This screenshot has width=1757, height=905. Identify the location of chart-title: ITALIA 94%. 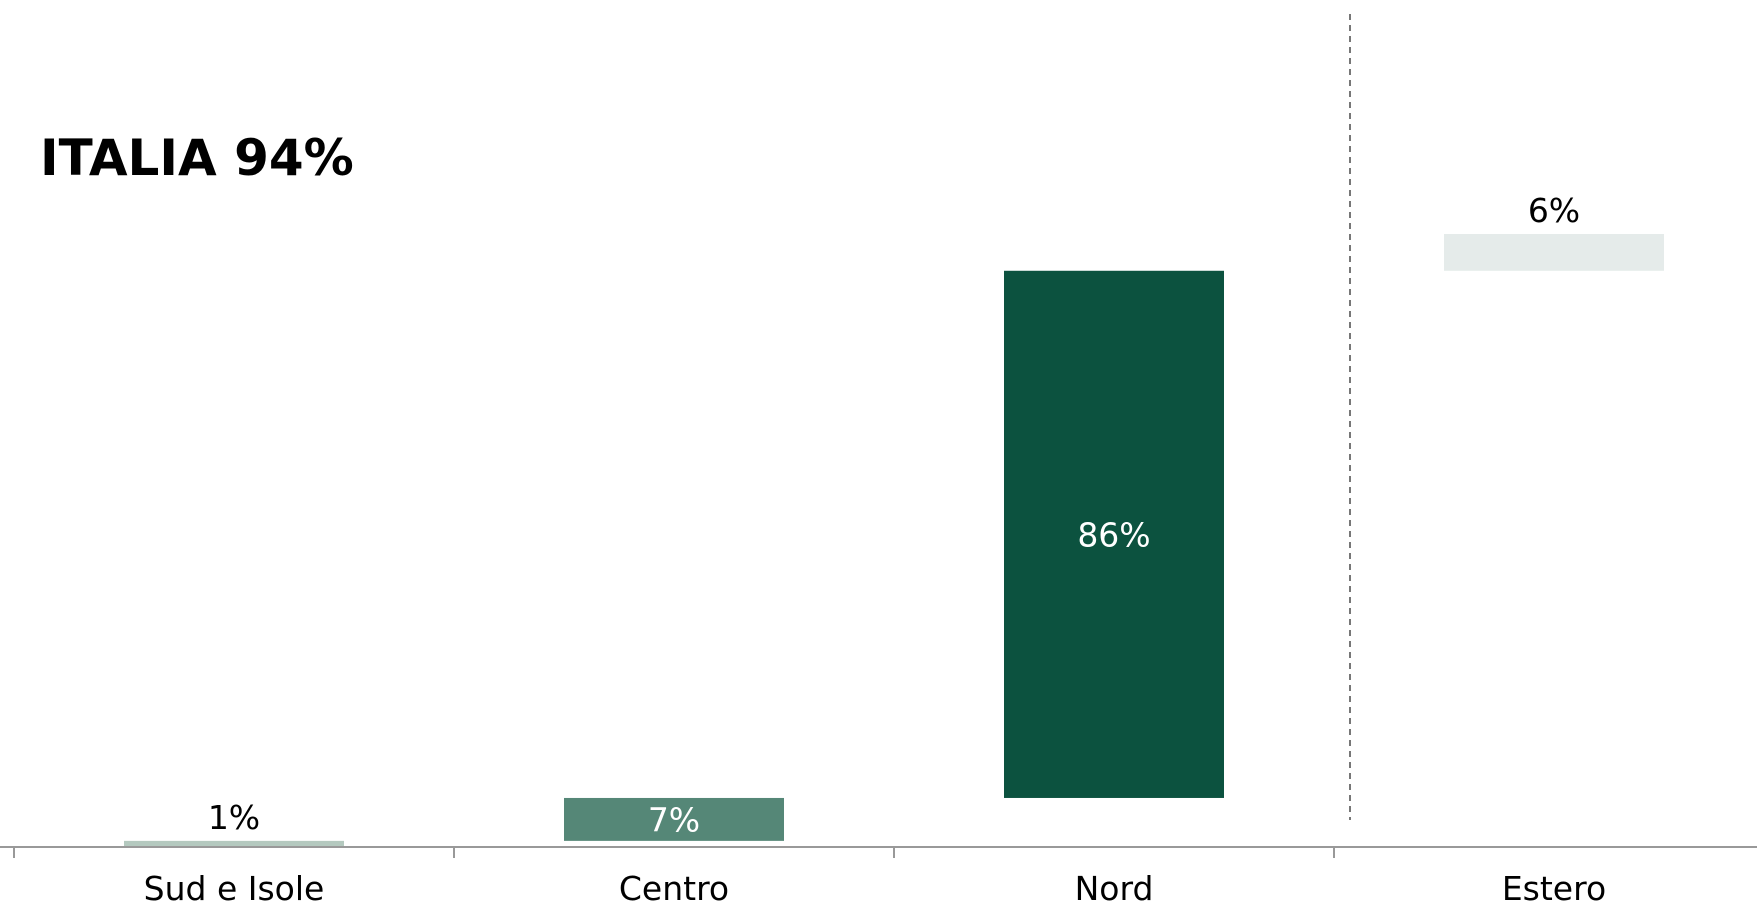
(197, 158).